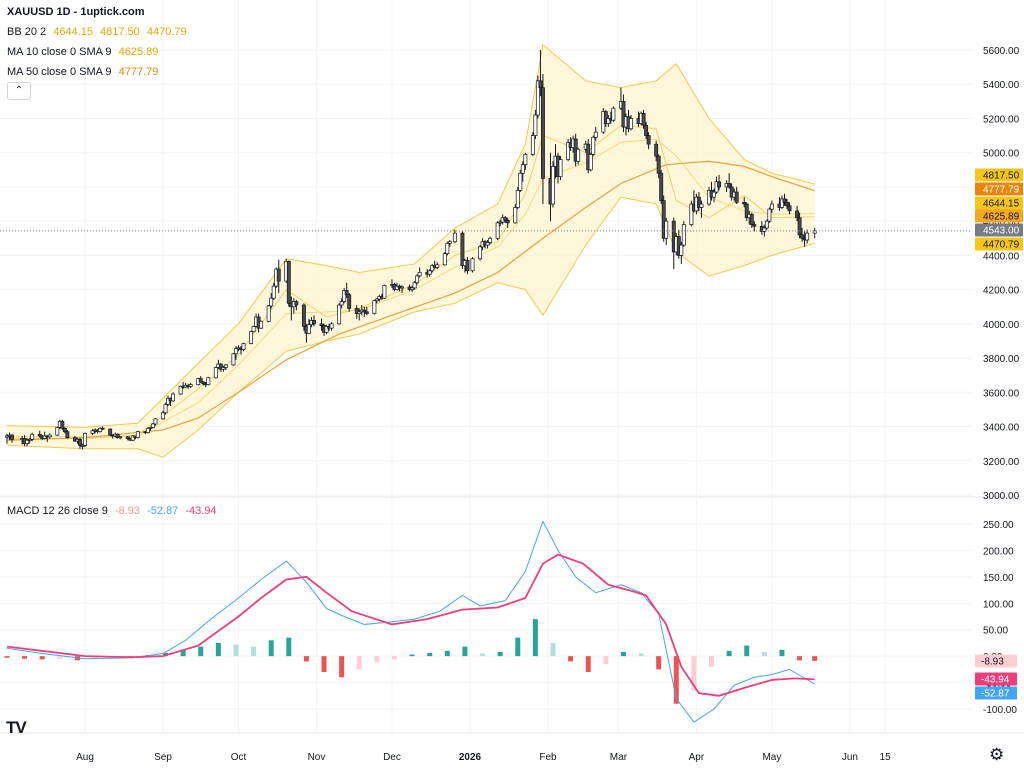 This screenshot has width=1024, height=768. Describe the element at coordinates (16, 727) in the screenshot. I see `tradingview-logo: TV` at that location.